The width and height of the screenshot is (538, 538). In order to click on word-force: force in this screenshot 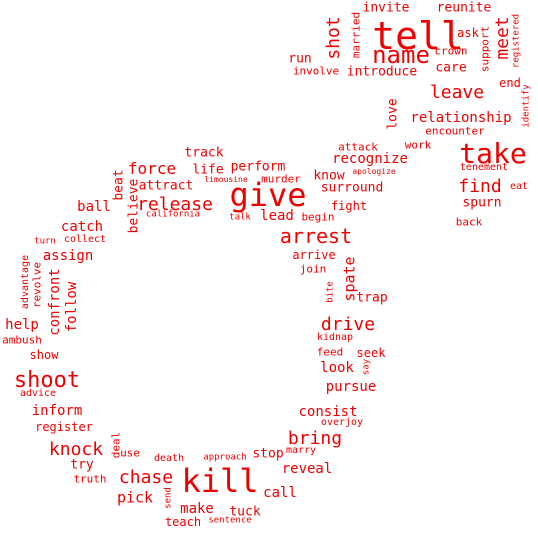, I will do `click(152, 168)`.